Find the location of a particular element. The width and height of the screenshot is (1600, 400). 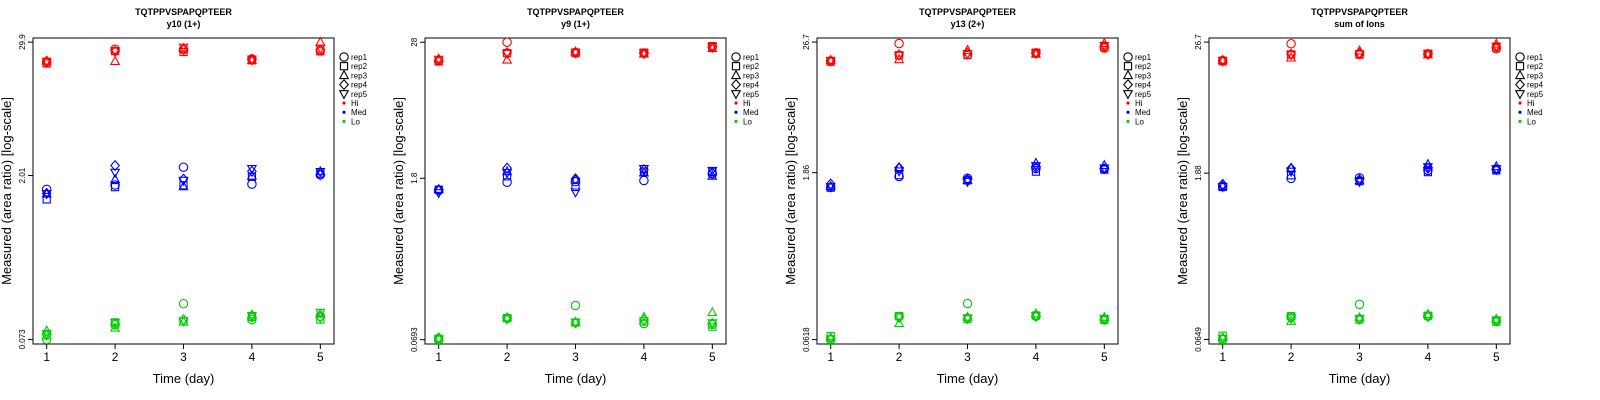

data-point-med-rep5-day5 is located at coordinates (1104, 169).